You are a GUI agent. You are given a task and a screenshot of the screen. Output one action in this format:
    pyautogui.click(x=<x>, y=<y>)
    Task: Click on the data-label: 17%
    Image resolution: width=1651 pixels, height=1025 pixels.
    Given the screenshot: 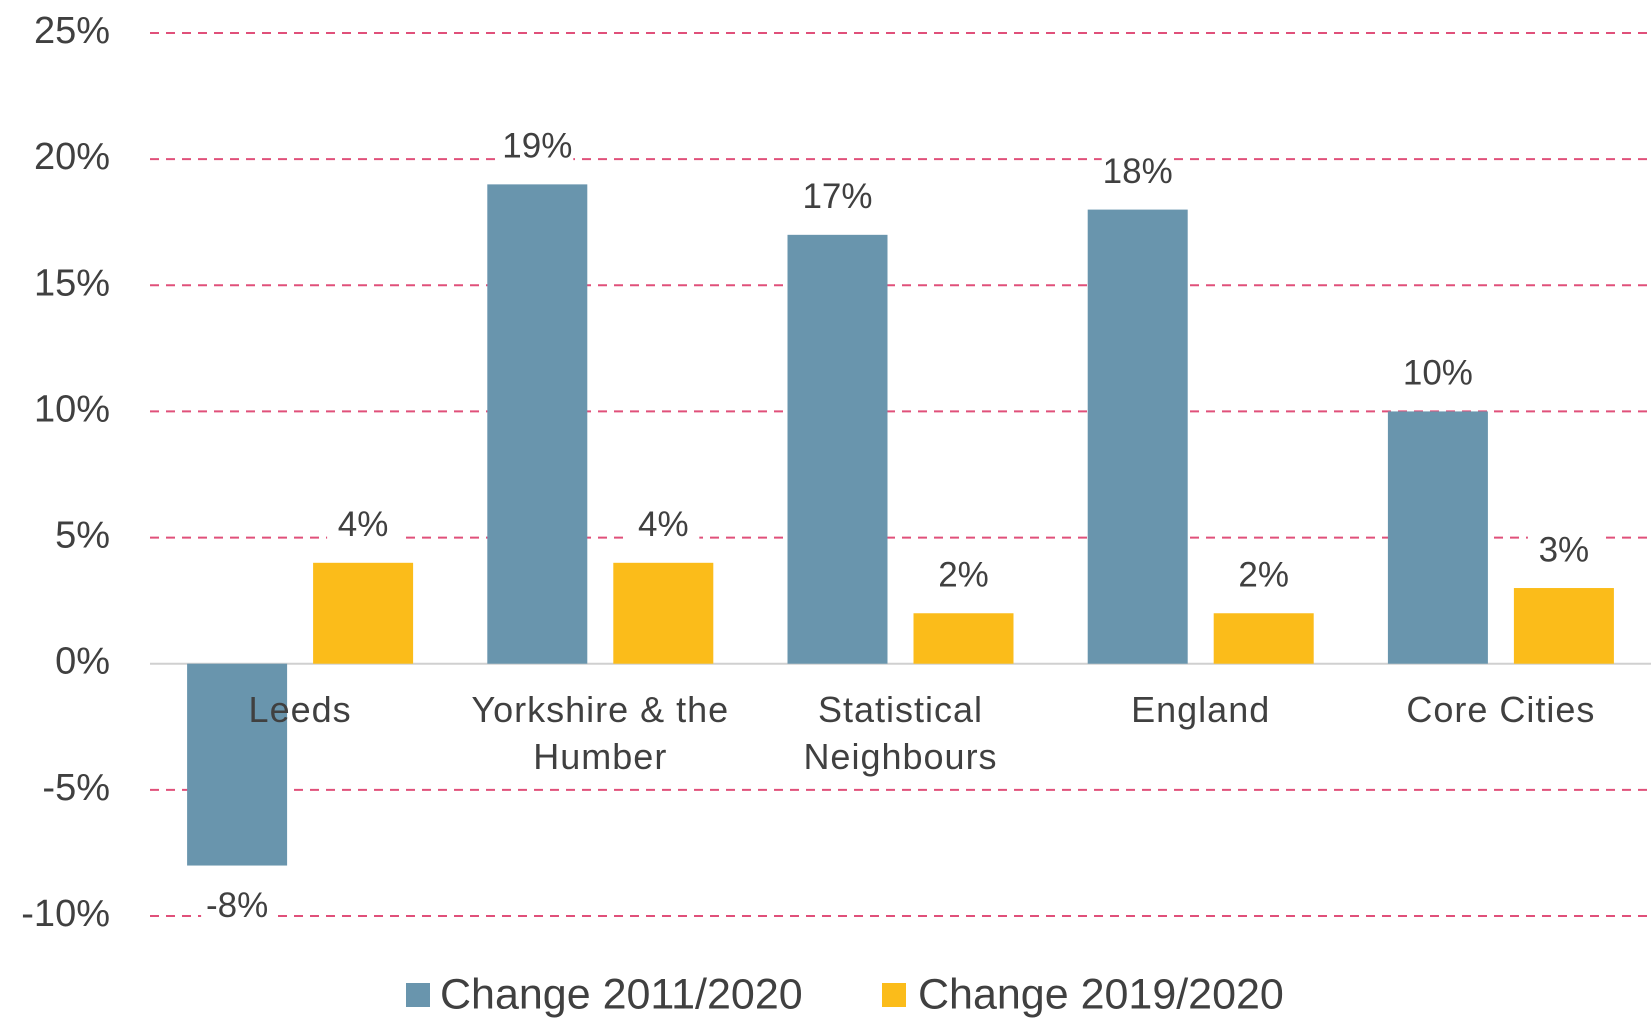 What is the action you would take?
    pyautogui.click(x=837, y=196)
    